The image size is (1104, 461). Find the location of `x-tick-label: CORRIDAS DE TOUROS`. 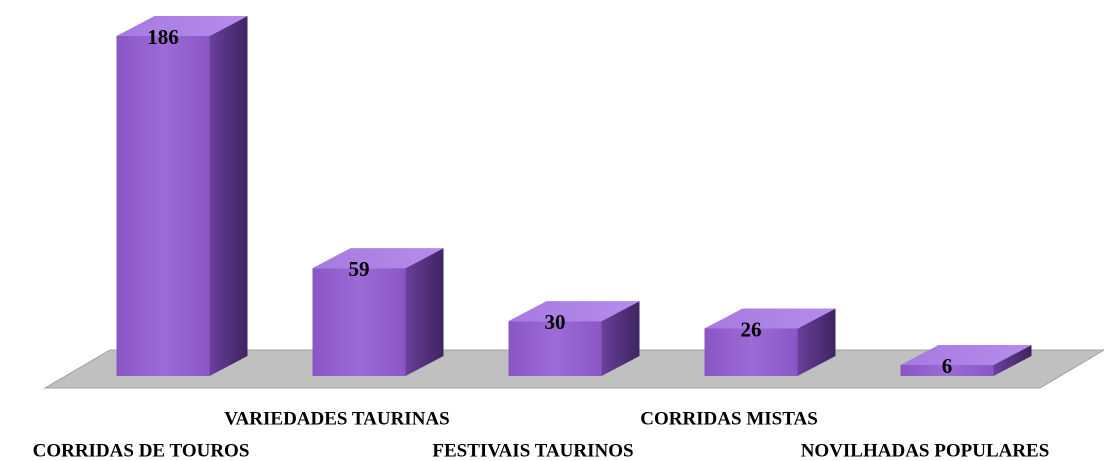

x-tick-label: CORRIDAS DE TOUROS is located at coordinates (141, 450).